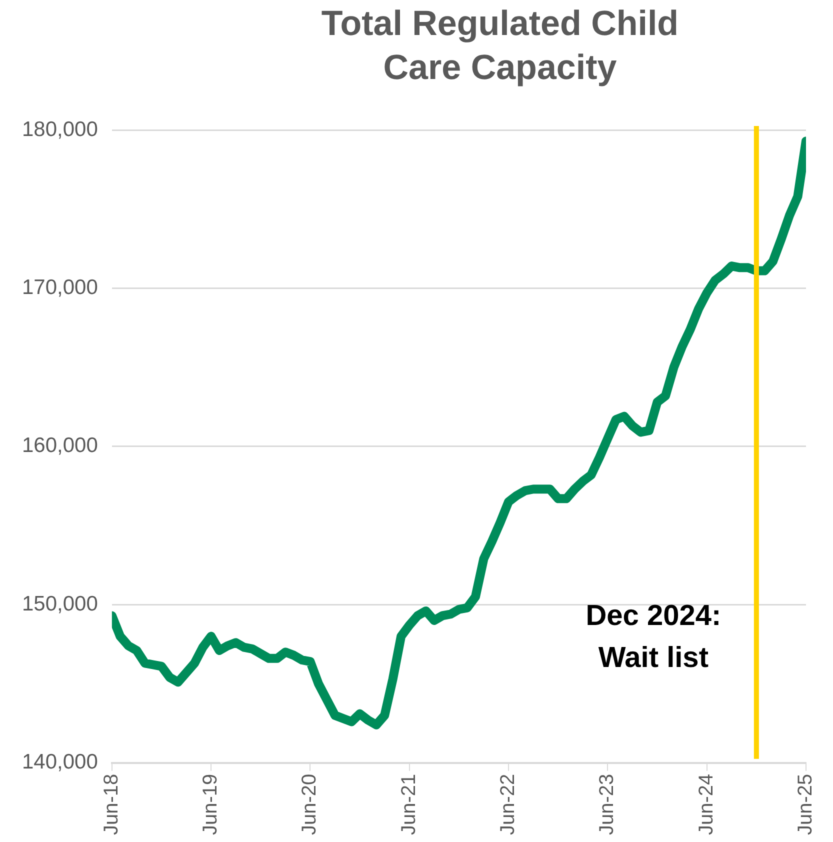  I want to click on y-tick-label: 180,000, so click(60, 129).